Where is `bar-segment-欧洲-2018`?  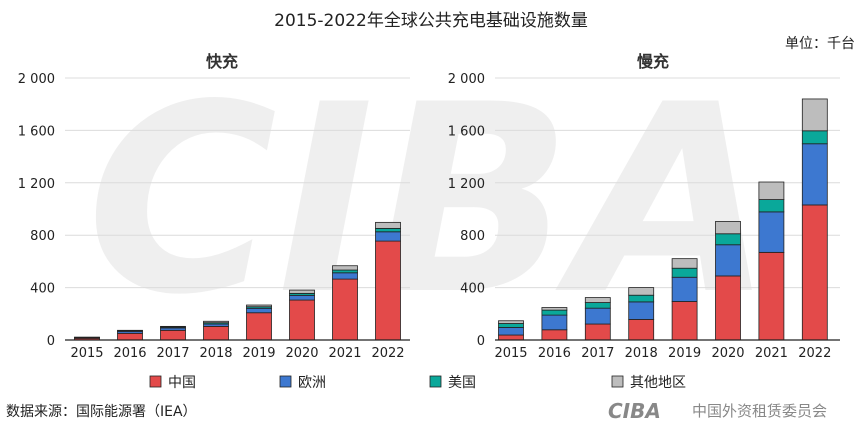
bar-segment-欧洲-2018 is located at coordinates (641, 310).